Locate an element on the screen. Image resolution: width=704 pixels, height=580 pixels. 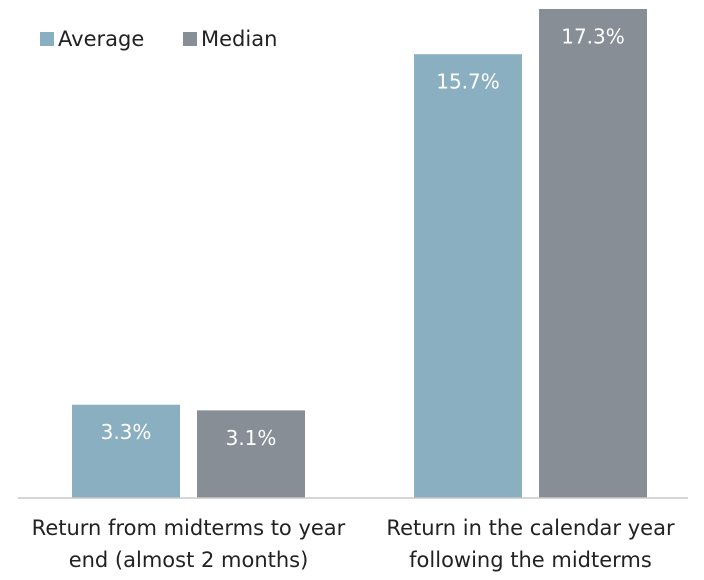
data-label: 3.1% is located at coordinates (251, 438).